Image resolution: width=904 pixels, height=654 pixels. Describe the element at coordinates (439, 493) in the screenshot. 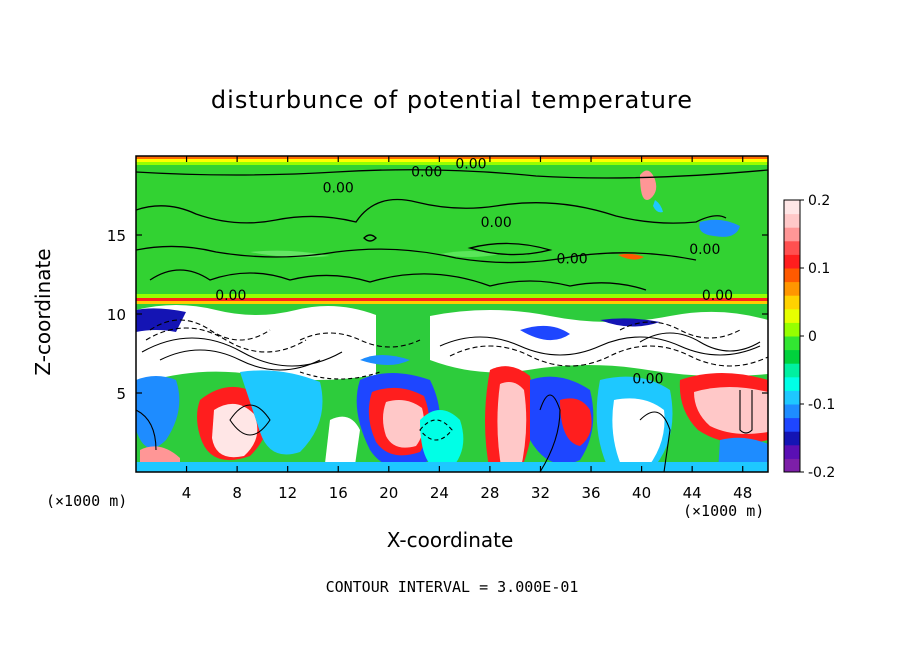

I see `x-tick-label: 24` at that location.